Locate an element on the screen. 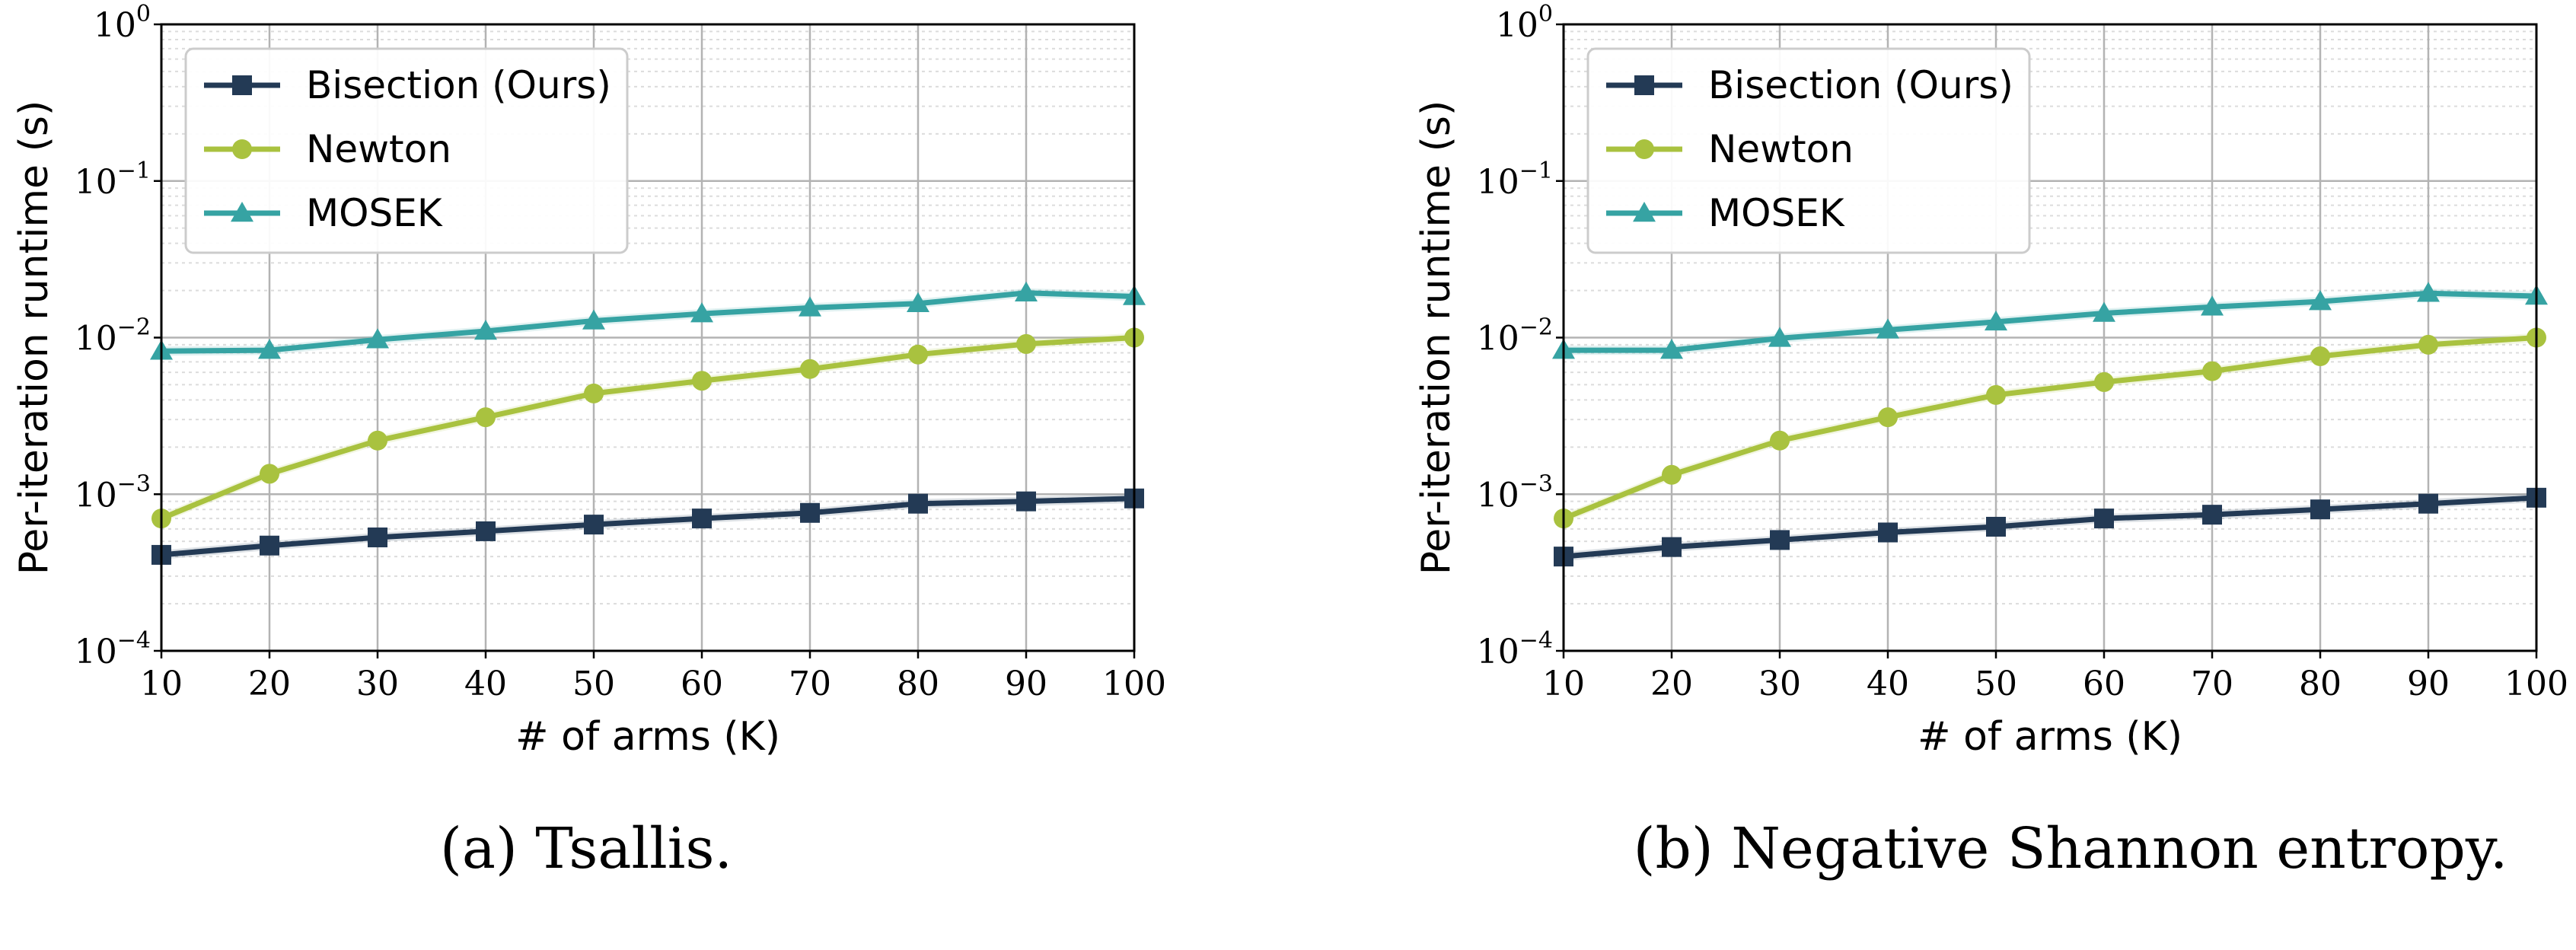 The height and width of the screenshot is (950, 2576). figure-caption: (b) Negative Shannon entropy. is located at coordinates (2071, 848).